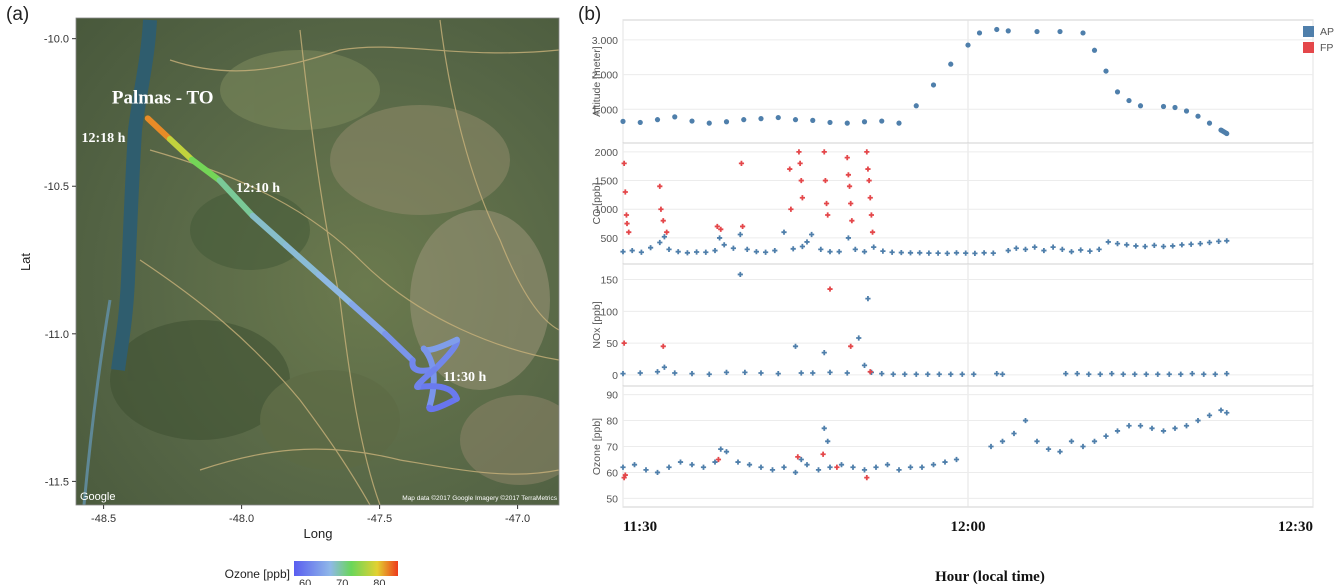 Image resolution: width=1334 pixels, height=585 pixels. What do you see at coordinates (56, 187) in the screenshot?
I see `map-y-tick-label: -10.5` at bounding box center [56, 187].